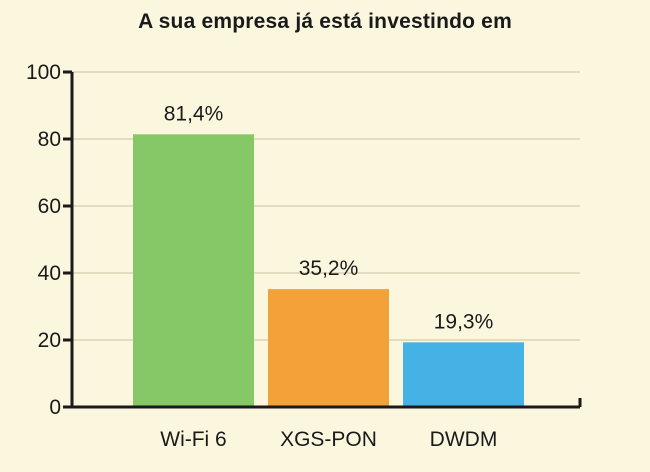  What do you see at coordinates (49, 206) in the screenshot?
I see `y-tick-label: 60` at bounding box center [49, 206].